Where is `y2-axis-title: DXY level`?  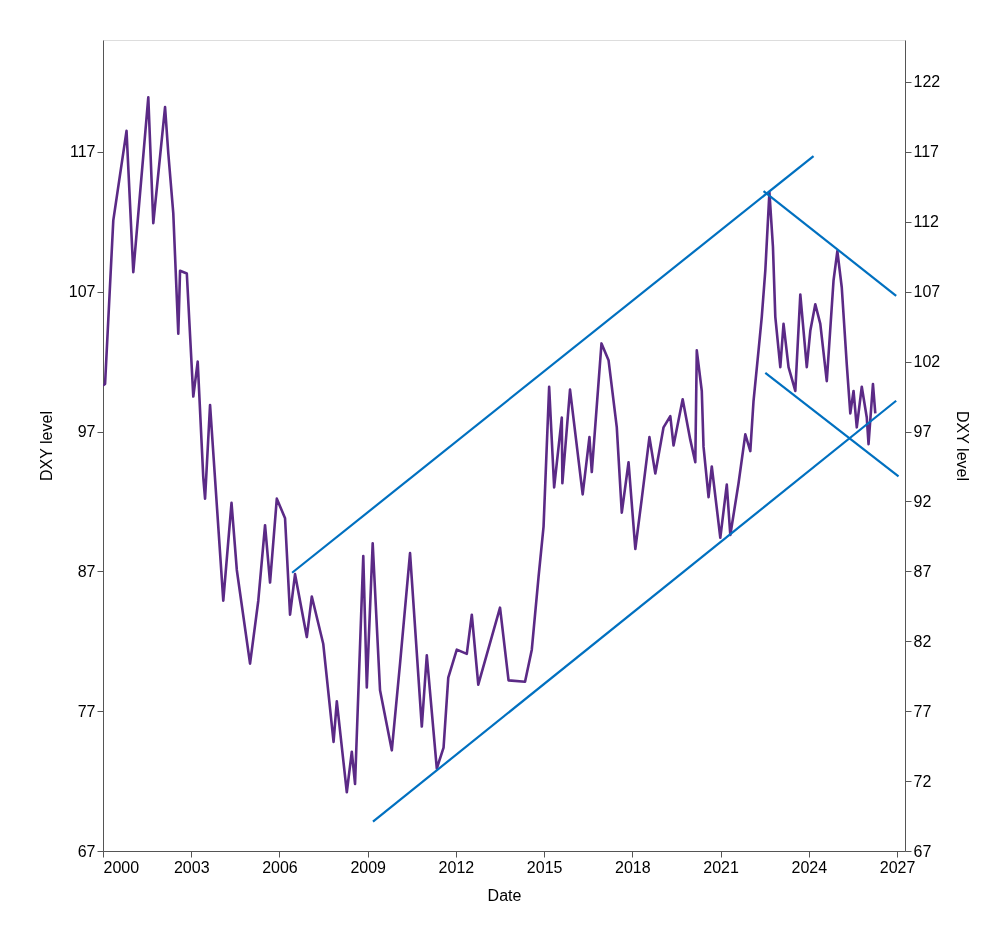
y2-axis-title: DXY level is located at coordinates (963, 446).